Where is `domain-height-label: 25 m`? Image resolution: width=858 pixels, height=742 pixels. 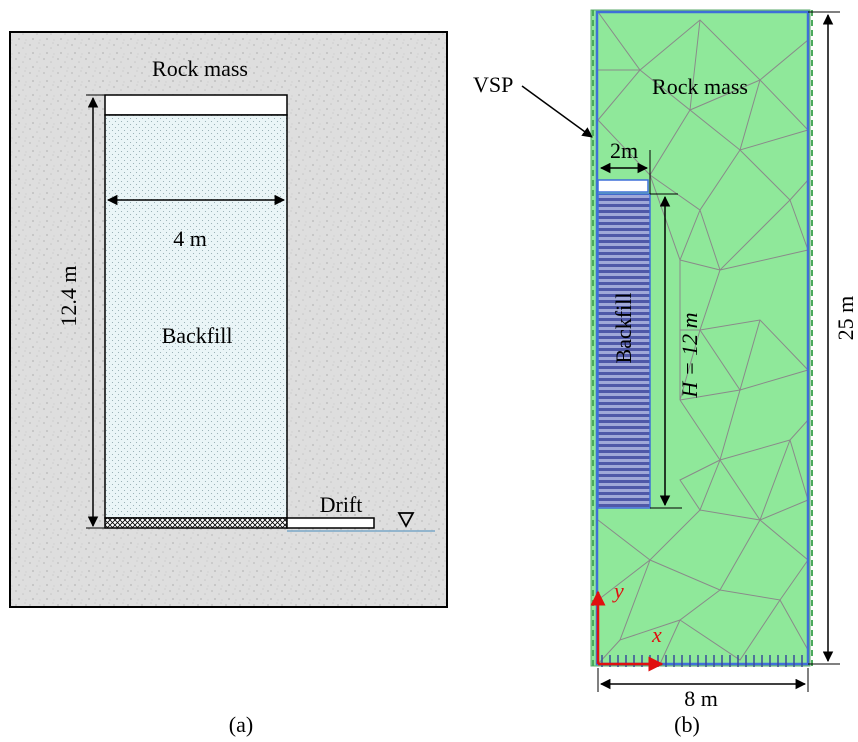
domain-height-label: 25 m is located at coordinates (845, 318).